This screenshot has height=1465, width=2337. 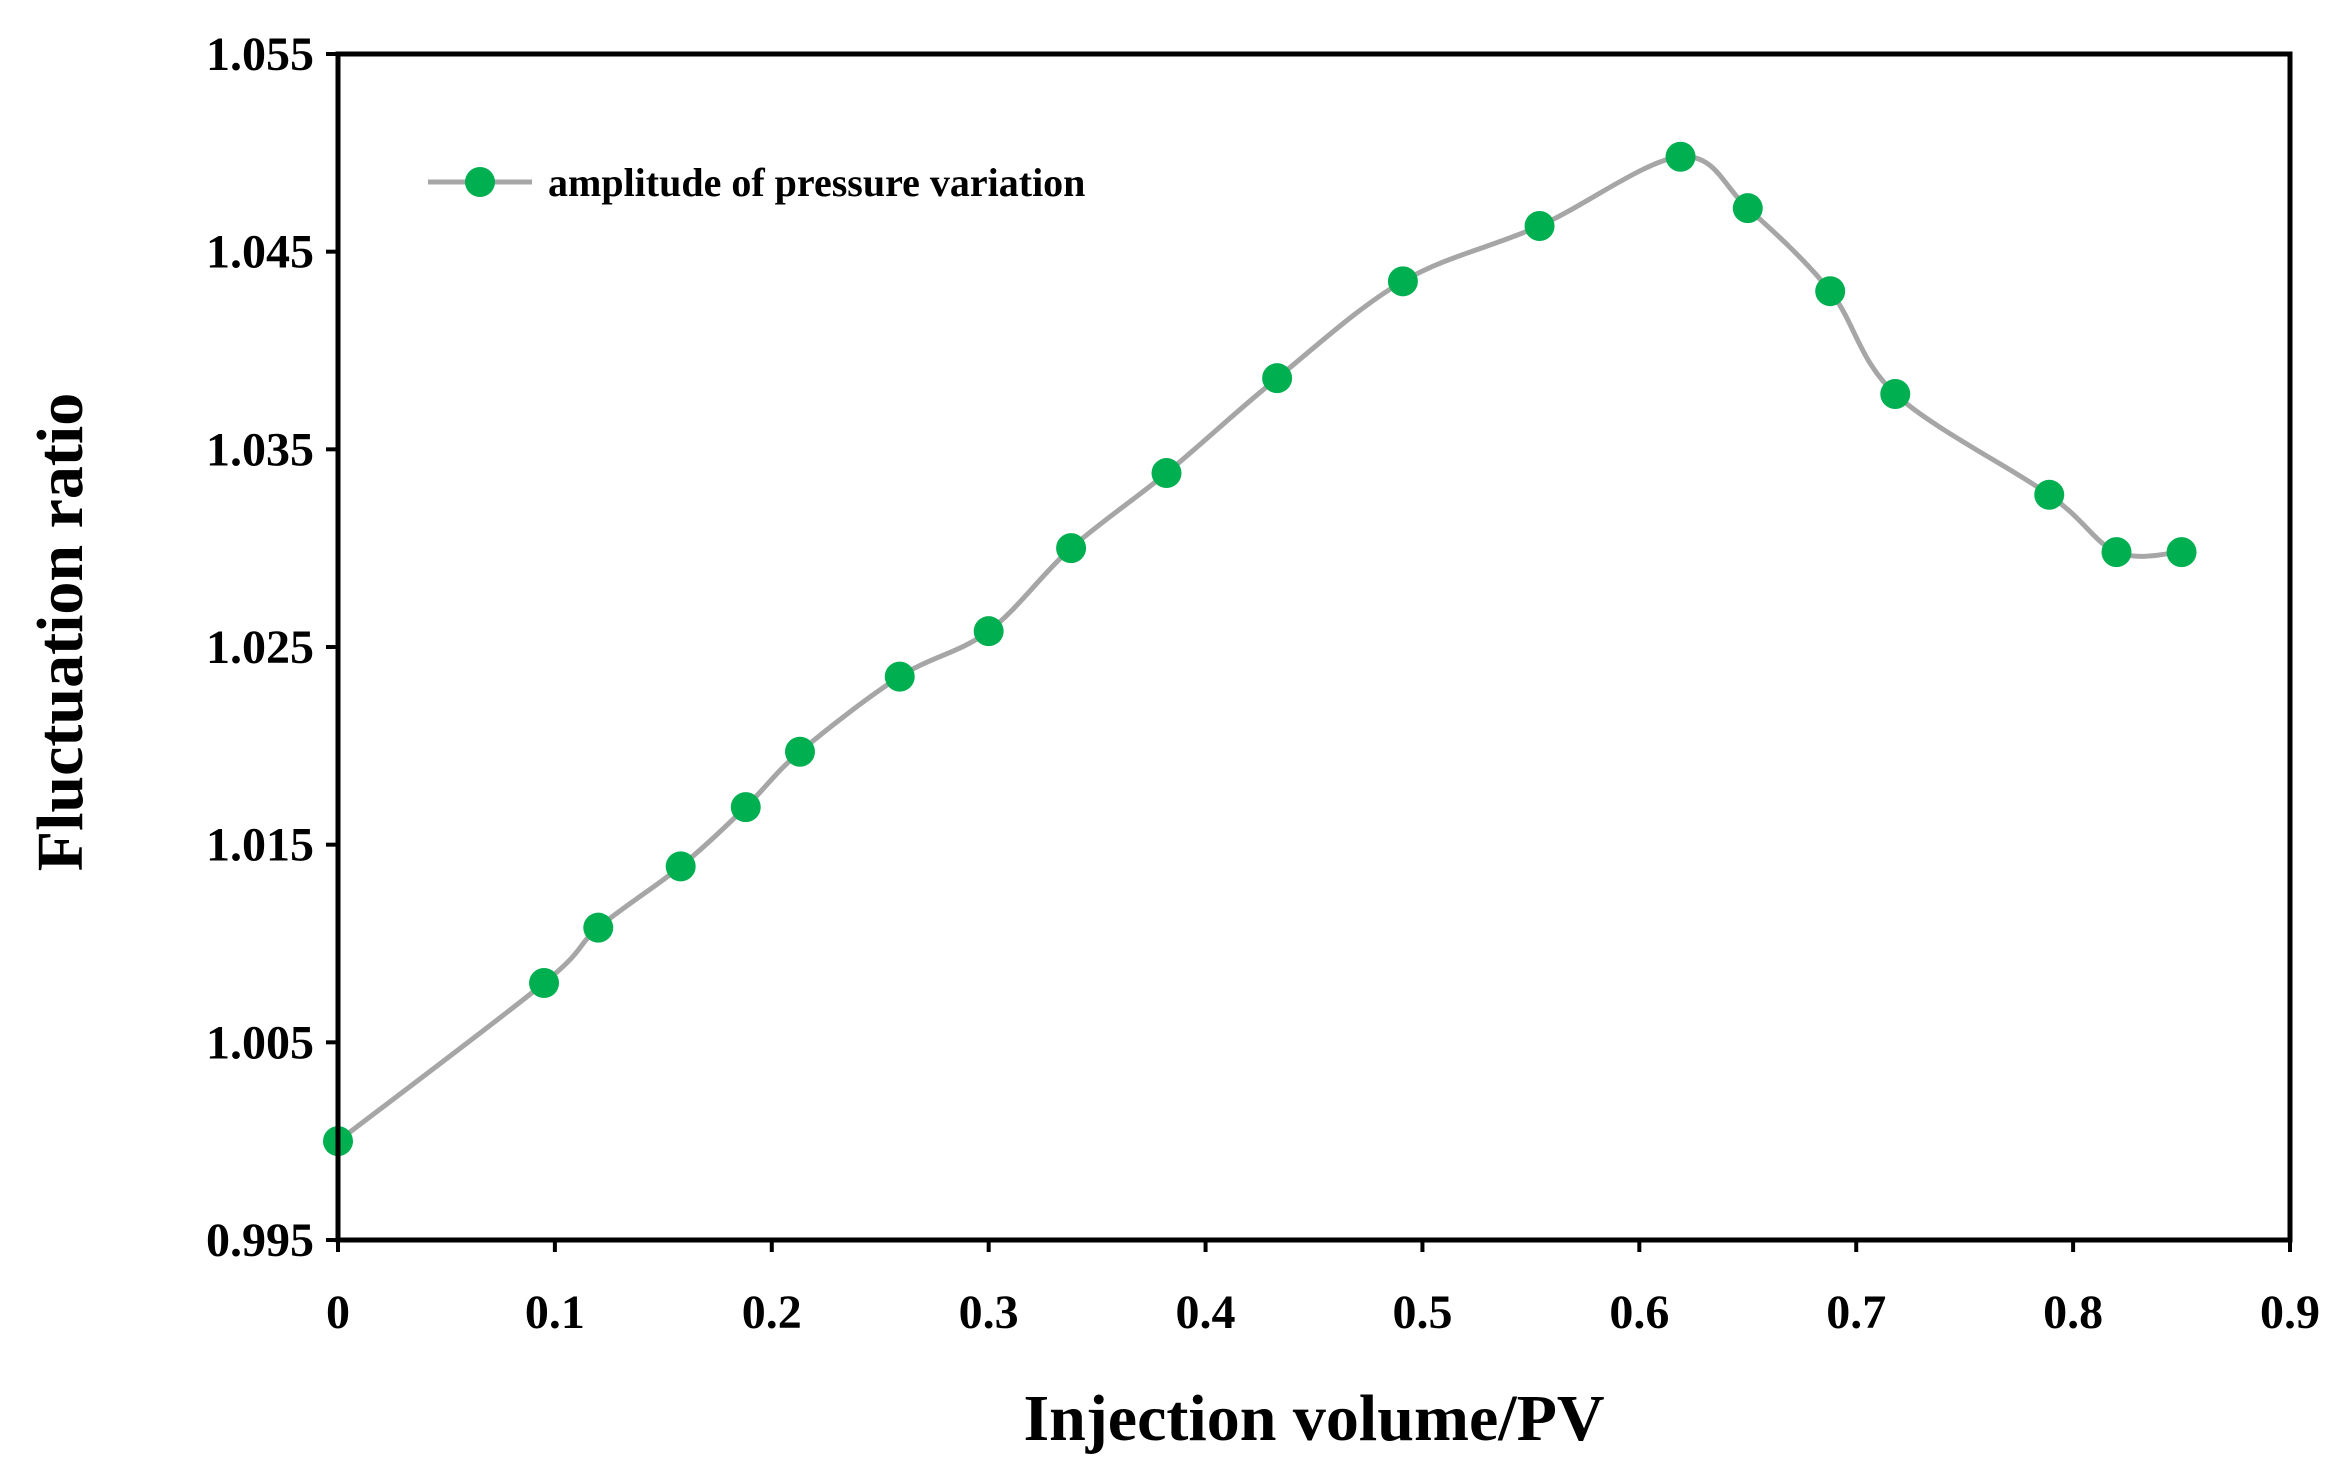 What do you see at coordinates (555, 1312) in the screenshot?
I see `x-tick-label: 0.1` at bounding box center [555, 1312].